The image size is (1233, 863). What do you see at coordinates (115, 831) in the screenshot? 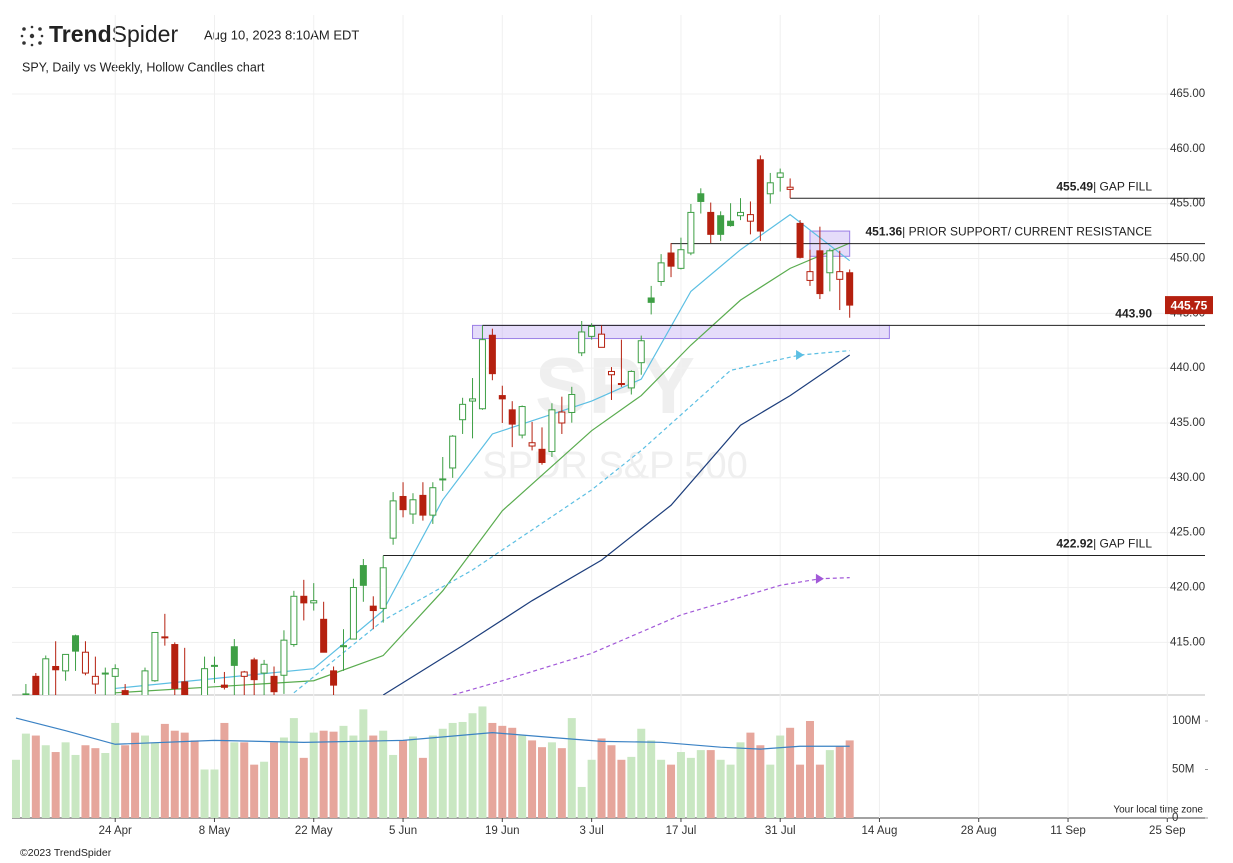
I see `x-tick-label: 24 Apr` at bounding box center [115, 831].